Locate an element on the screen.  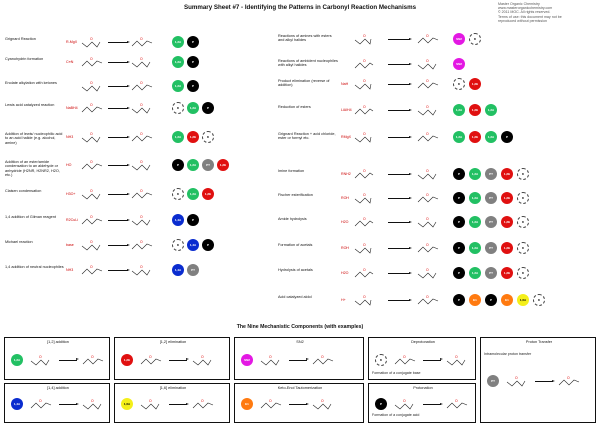
component-box: [1,2] addition 1,2A O O is located at coordinates (57, 358).